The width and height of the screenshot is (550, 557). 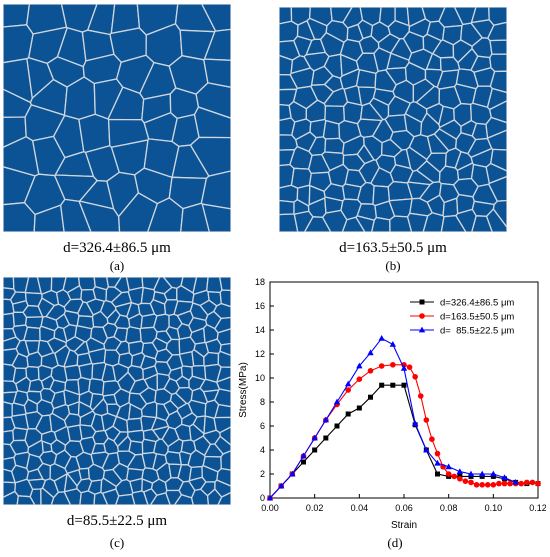 What do you see at coordinates (270, 508) in the screenshot?
I see `x-tick-label: 0.00` at bounding box center [270, 508].